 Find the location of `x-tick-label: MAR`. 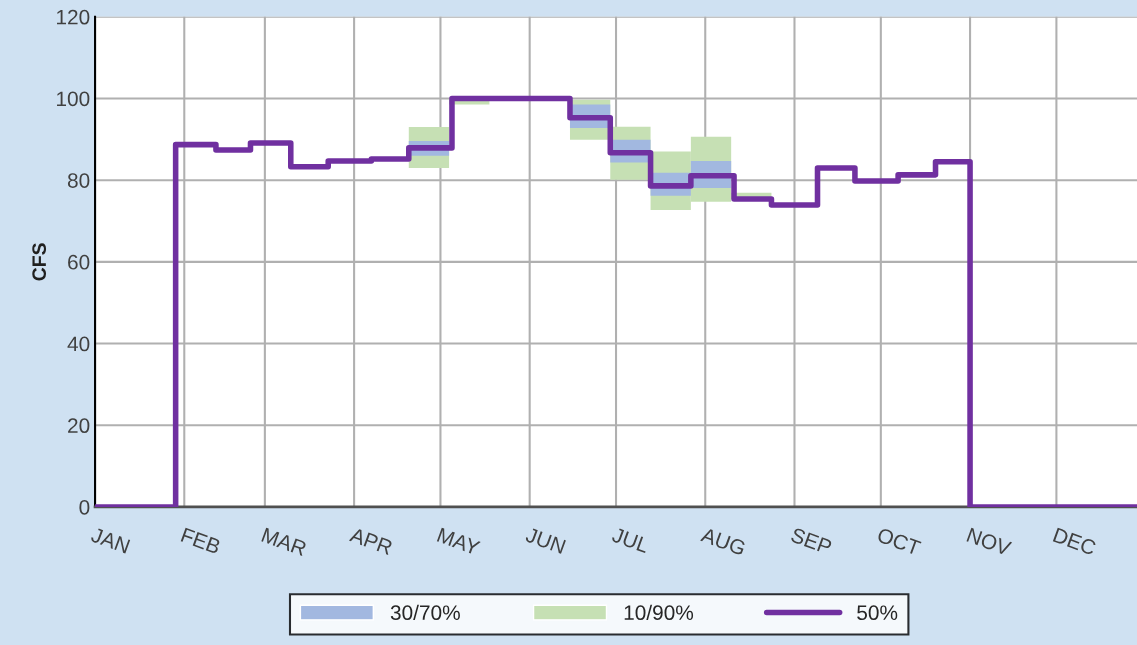

x-tick-label: MAR is located at coordinates (284, 542).